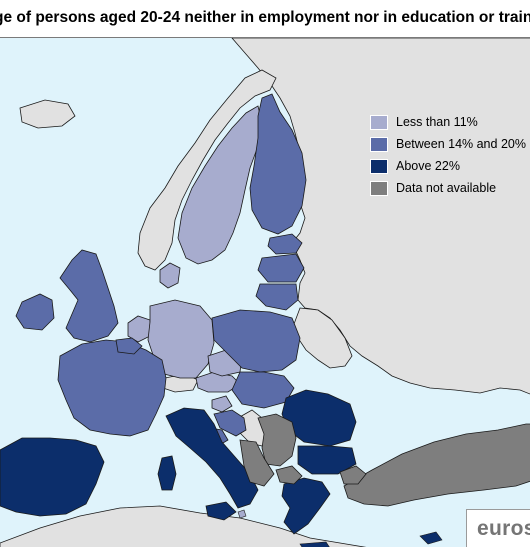 This screenshot has width=530, height=547. I want to click on land-non-eu-norway, so click(207, 170).